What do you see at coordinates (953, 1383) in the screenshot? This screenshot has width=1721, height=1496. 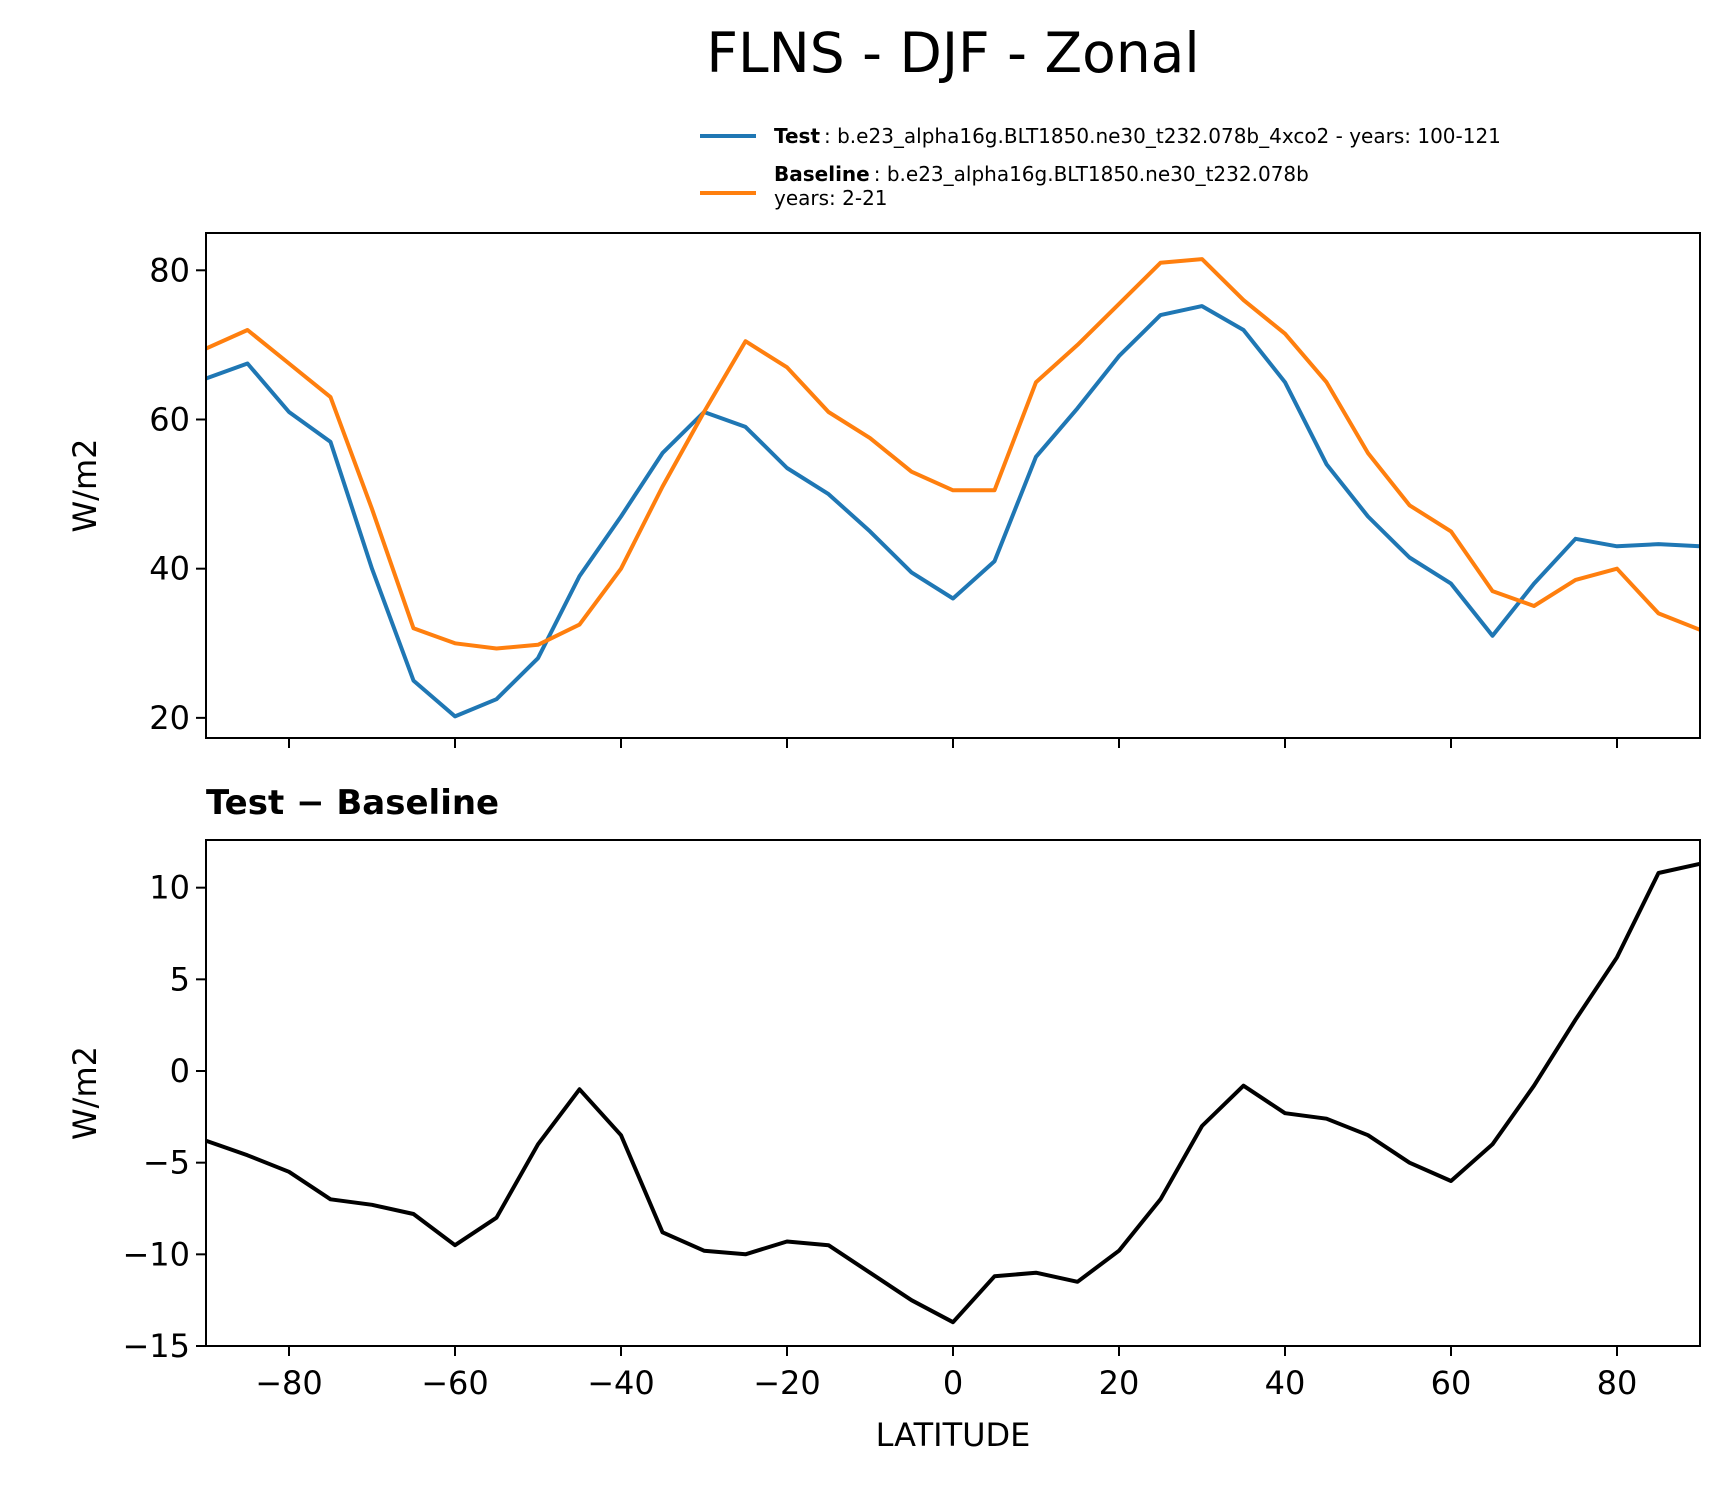 I see `x-tick-label: 0` at bounding box center [953, 1383].